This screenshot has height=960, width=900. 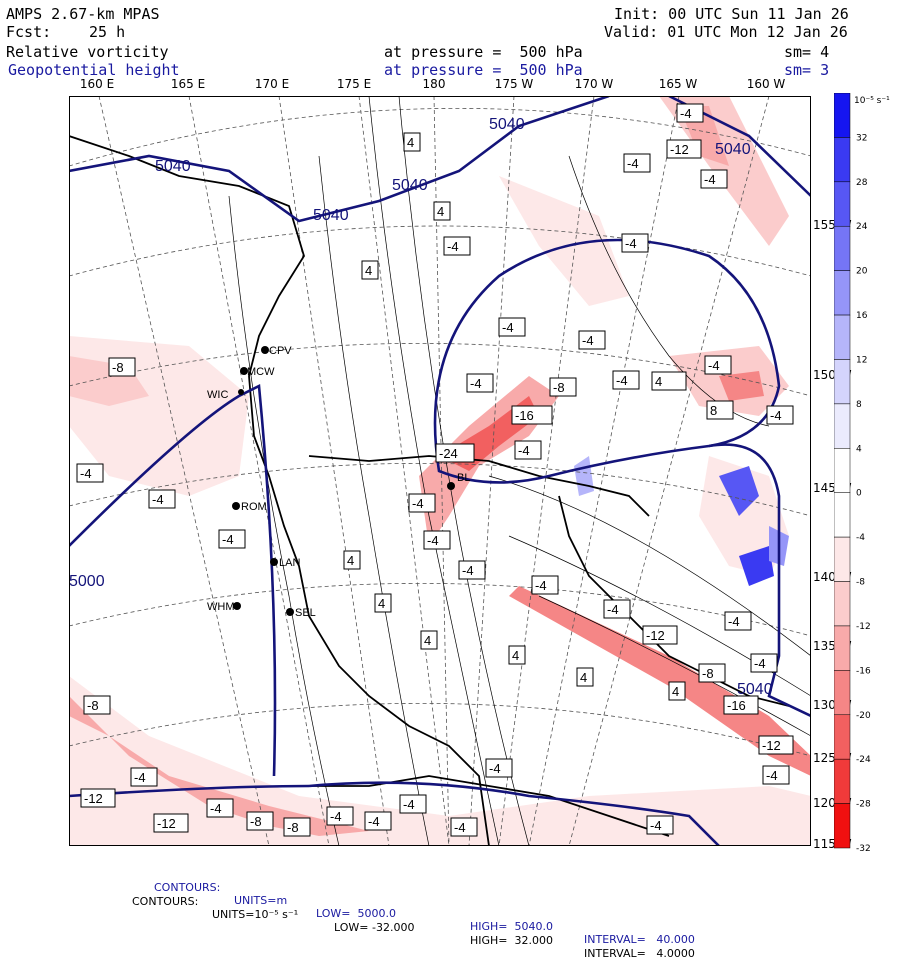 I want to click on svg-text: LAN, so click(x=289, y=563).